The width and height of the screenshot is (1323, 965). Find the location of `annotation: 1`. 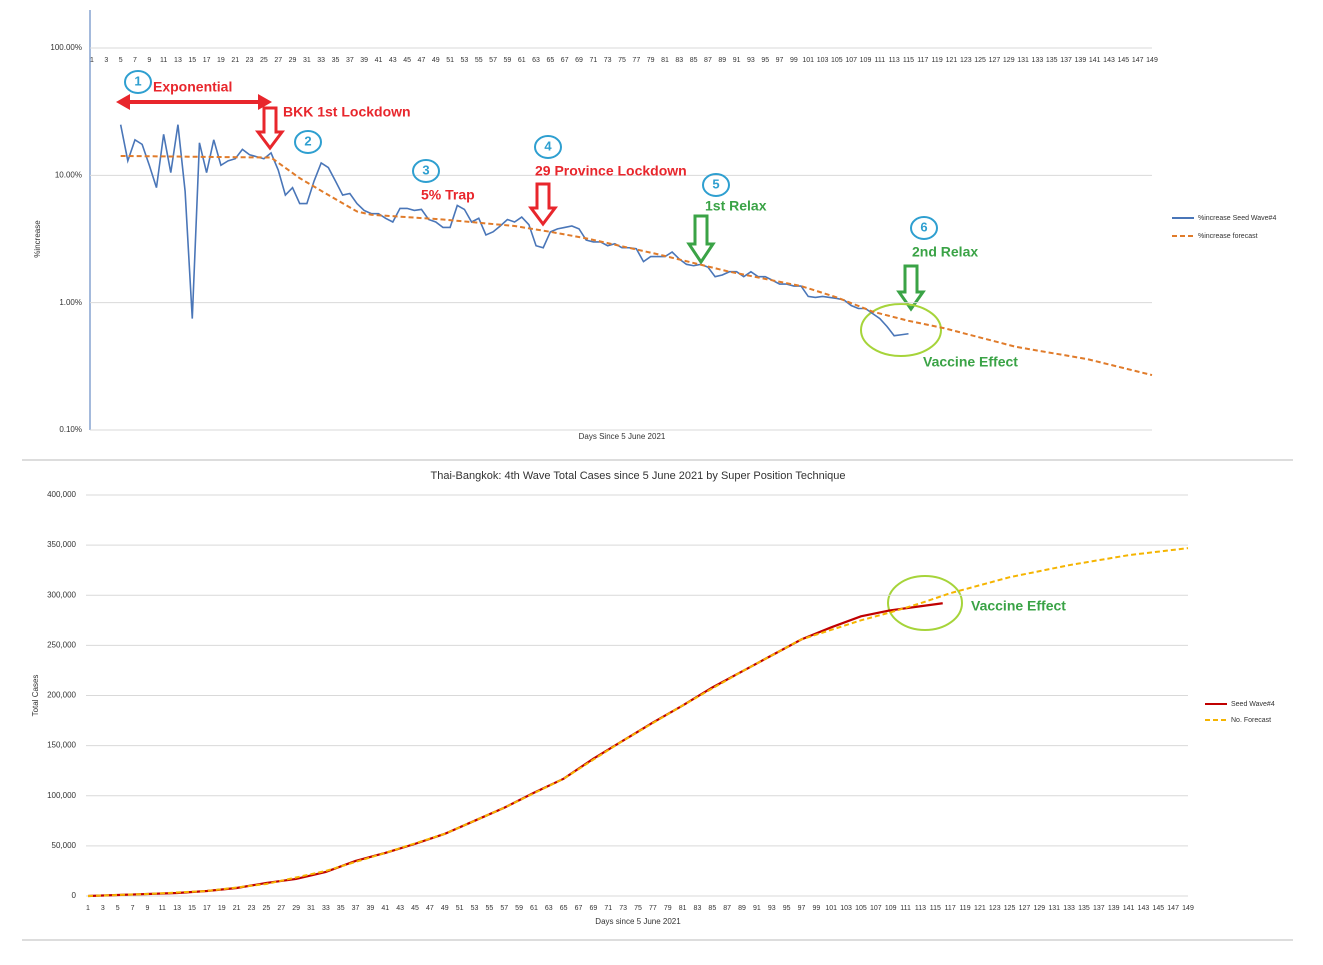

annotation: 1 is located at coordinates (137, 80).